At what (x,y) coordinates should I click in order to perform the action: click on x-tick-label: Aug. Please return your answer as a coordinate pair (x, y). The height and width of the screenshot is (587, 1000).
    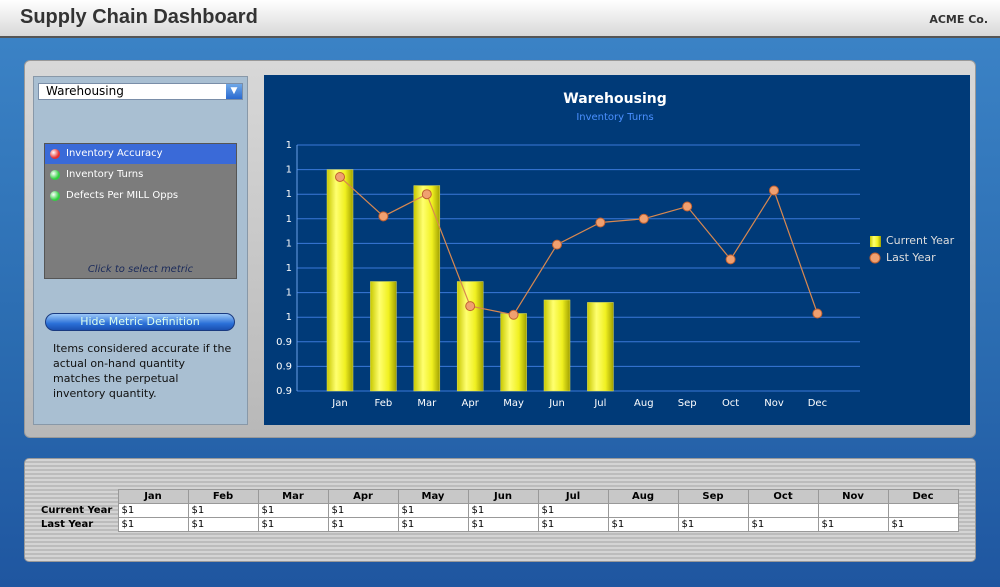
    Looking at the image, I should click on (644, 403).